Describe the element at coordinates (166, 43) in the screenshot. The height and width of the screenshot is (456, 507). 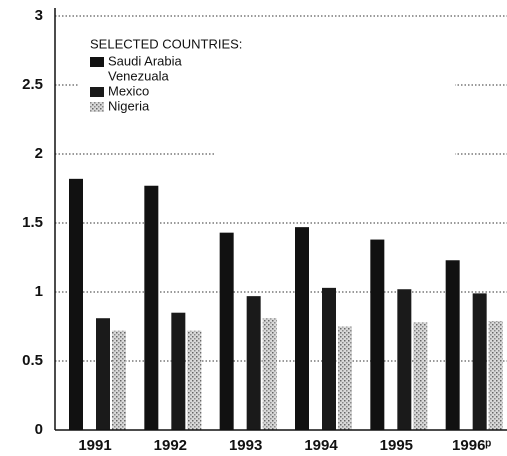
I see `legend-title: SELECTED COUNTRIES:` at that location.